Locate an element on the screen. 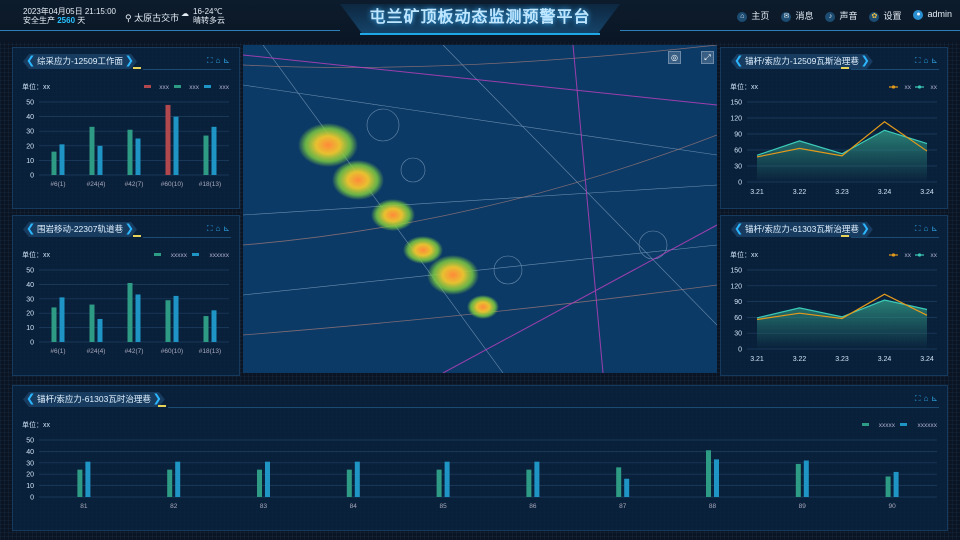 This screenshot has height=540, width=960. layer-button: ◎ is located at coordinates (674, 57).